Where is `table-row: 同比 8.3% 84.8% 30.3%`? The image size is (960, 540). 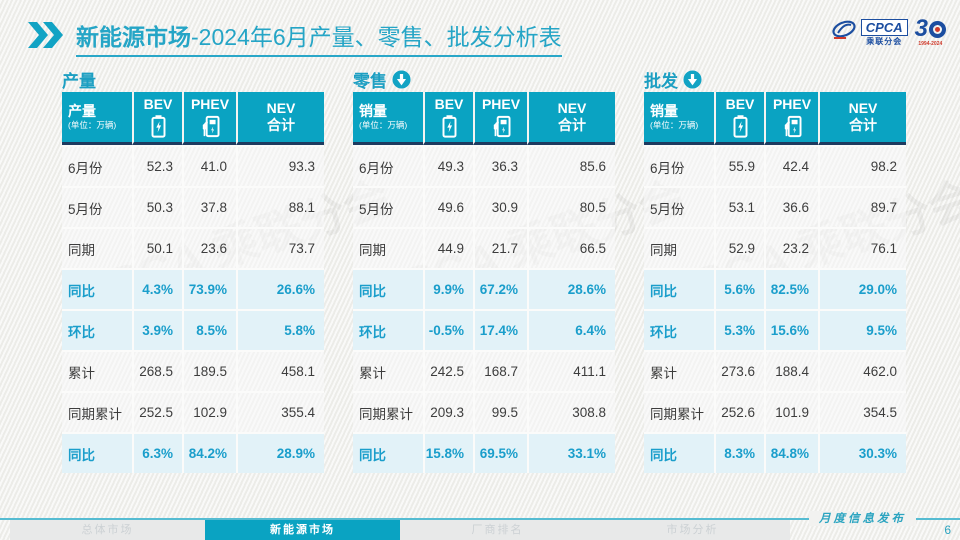 table-row: 同比 8.3% 84.8% 30.3% is located at coordinates (775, 452).